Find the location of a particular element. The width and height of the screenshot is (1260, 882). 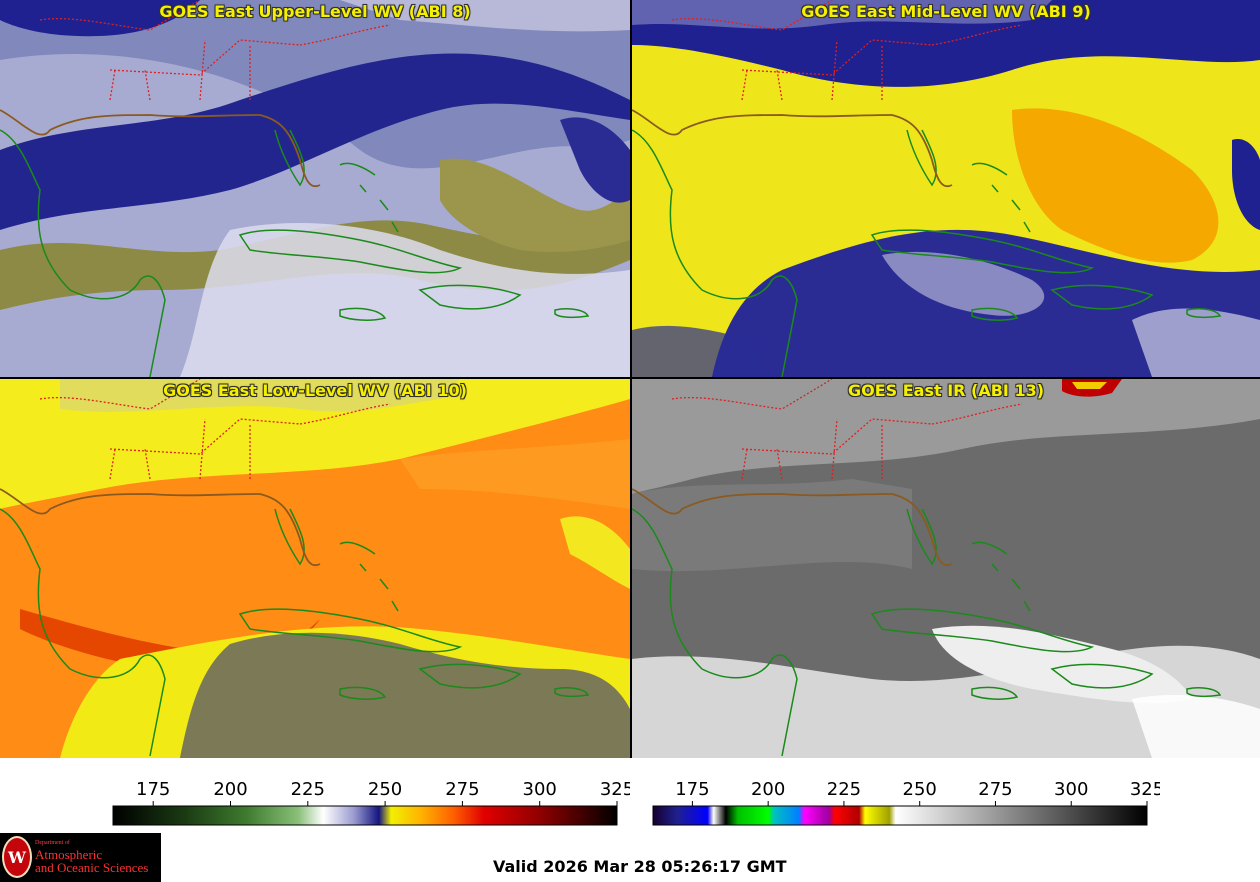

colorbar-ir: 175 200 225 250 275 300 325 is located at coordinates (900, 800).